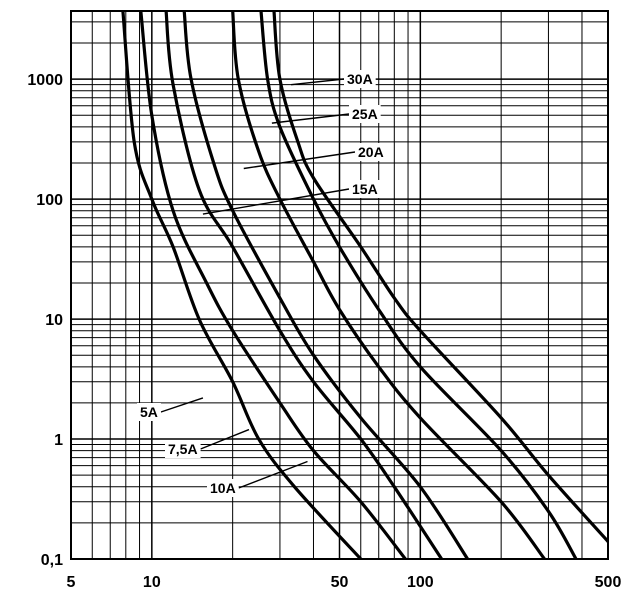 This screenshot has width=640, height=600. I want to click on y-tick-label: 10, so click(54, 320).